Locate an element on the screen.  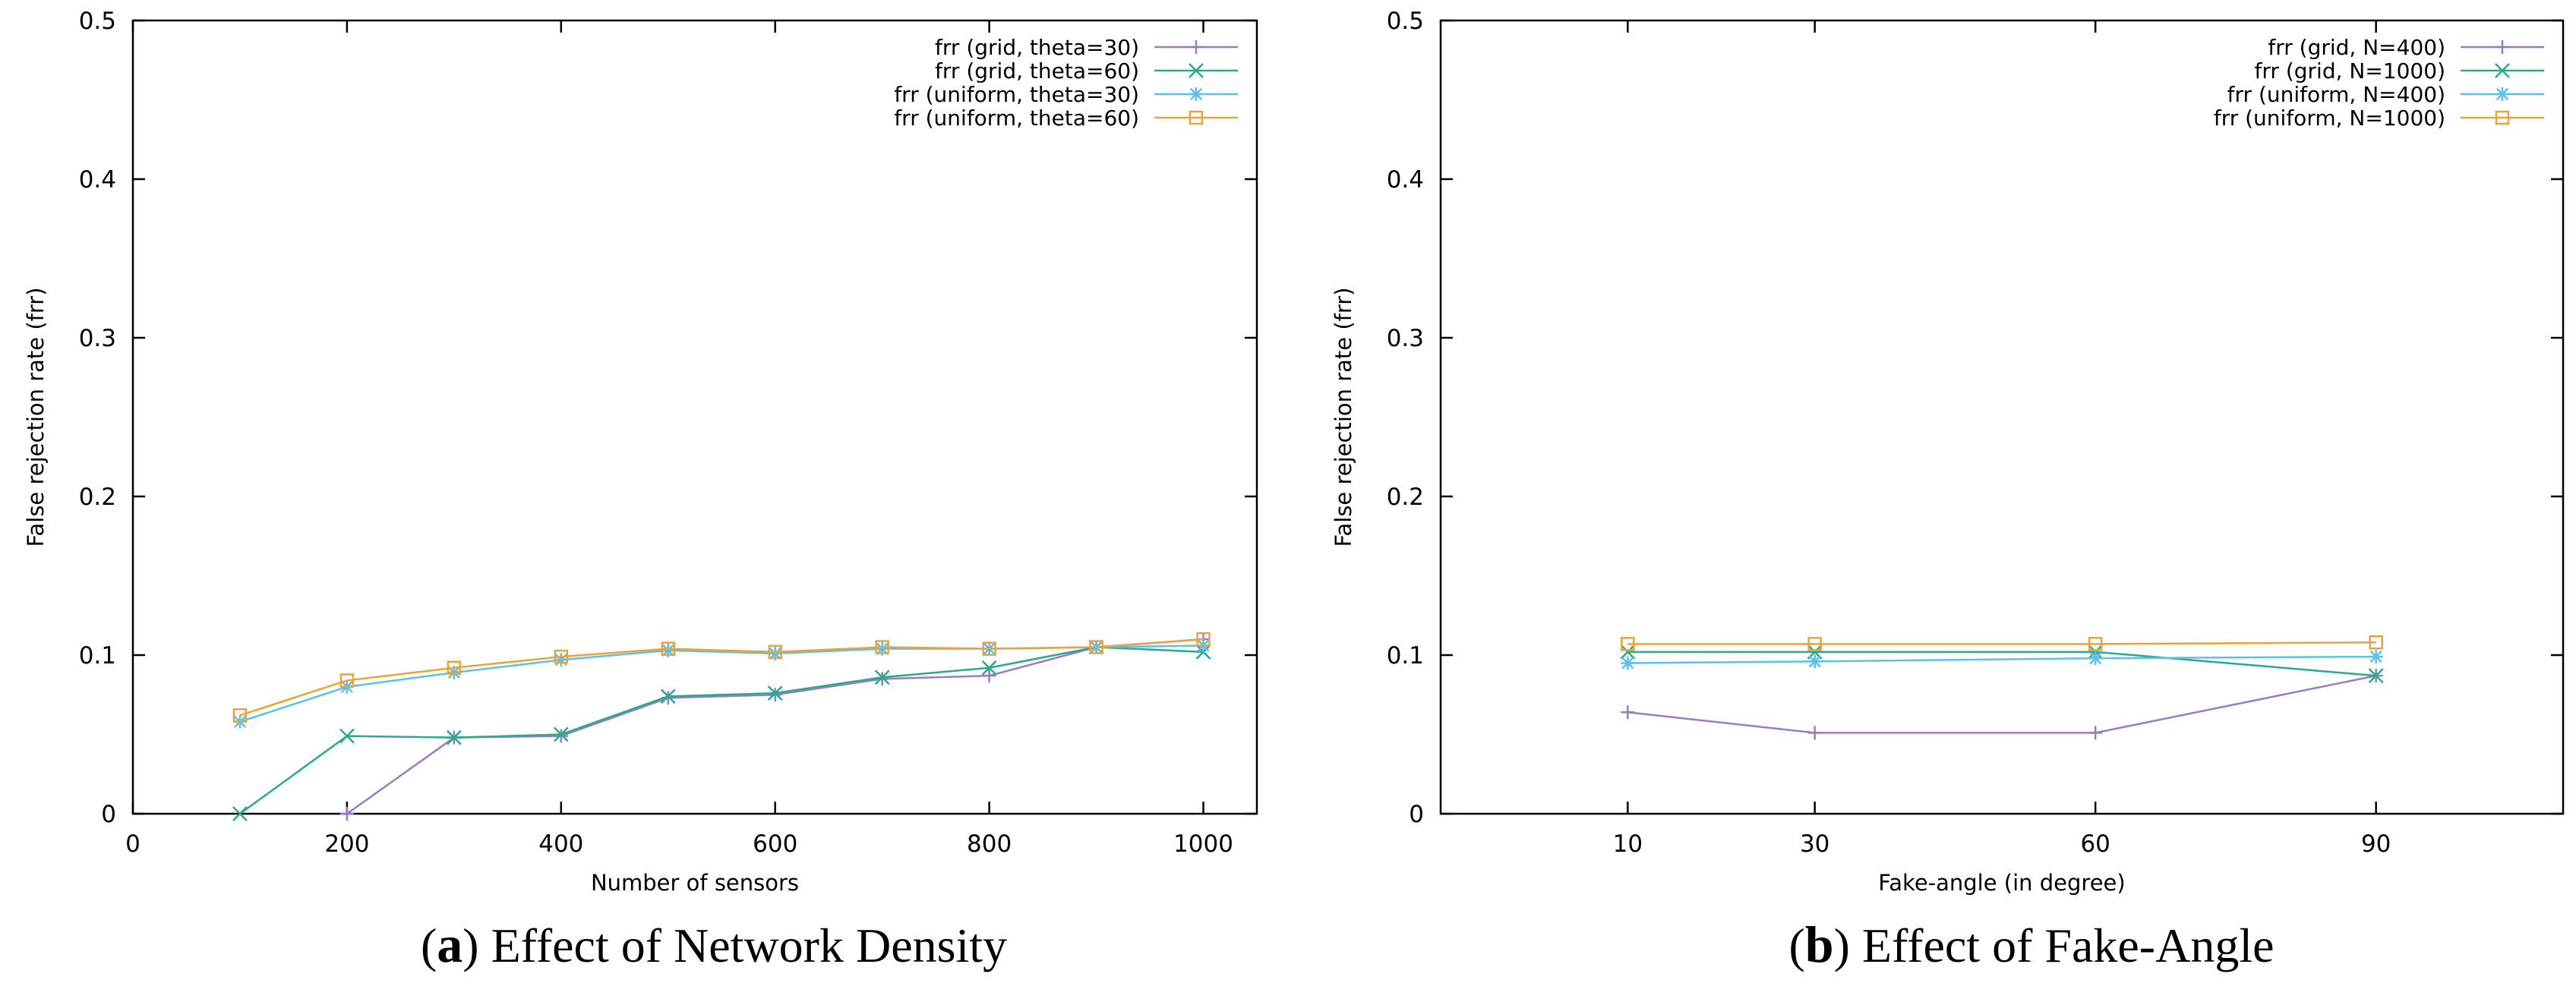
caption-label: a is located at coordinates (450, 944).